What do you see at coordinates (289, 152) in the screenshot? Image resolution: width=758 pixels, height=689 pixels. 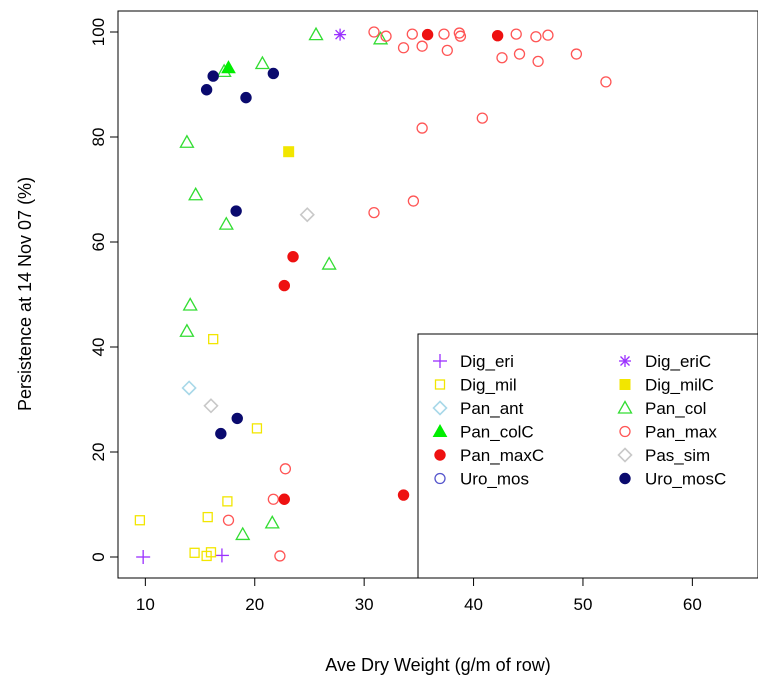 I see `data-point-dig-milc` at bounding box center [289, 152].